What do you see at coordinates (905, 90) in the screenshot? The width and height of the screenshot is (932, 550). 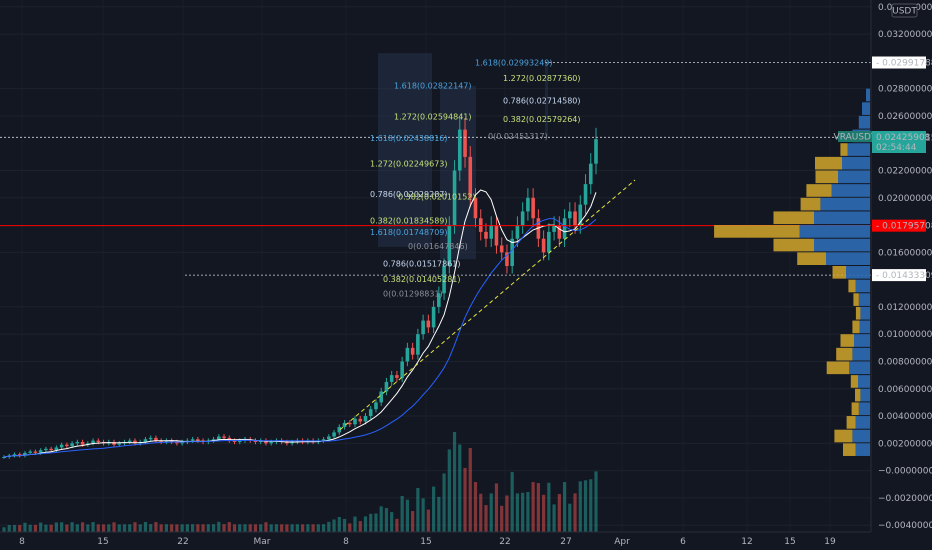 I see `y-tick-label: 0.02800000` at bounding box center [905, 90].